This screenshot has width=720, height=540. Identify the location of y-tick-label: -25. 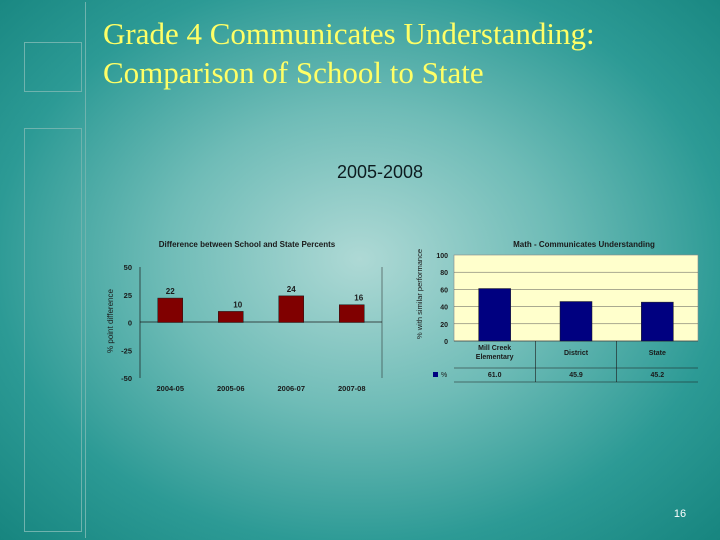
(126, 350).